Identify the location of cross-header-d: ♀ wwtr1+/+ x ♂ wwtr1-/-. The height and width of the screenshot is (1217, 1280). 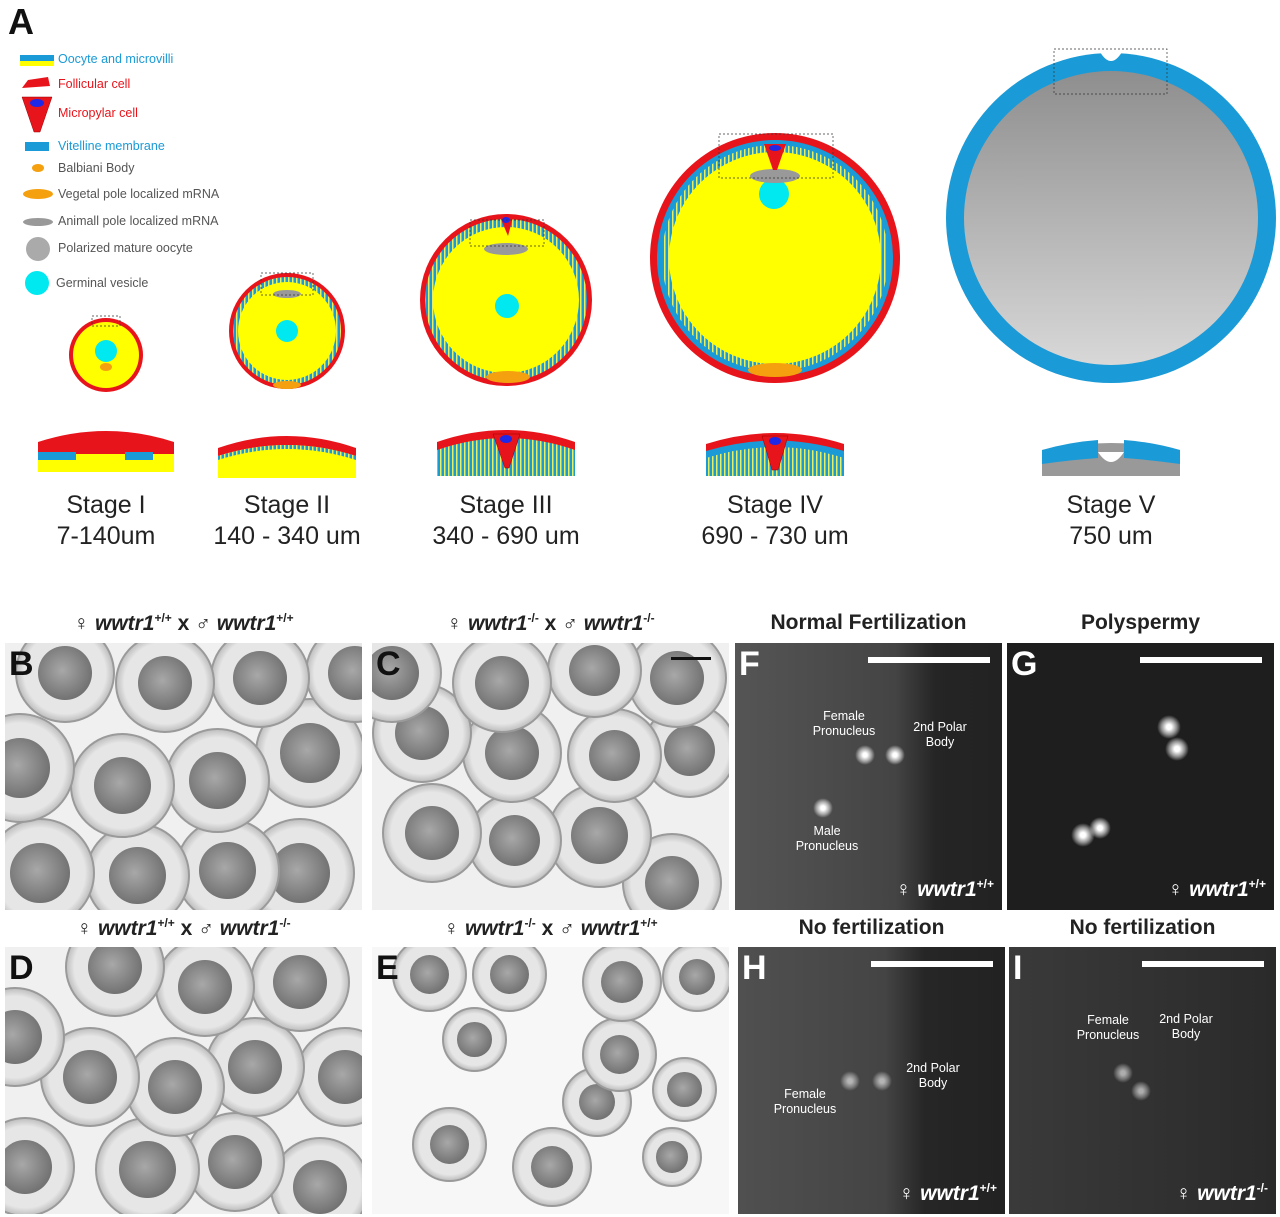
(183, 928).